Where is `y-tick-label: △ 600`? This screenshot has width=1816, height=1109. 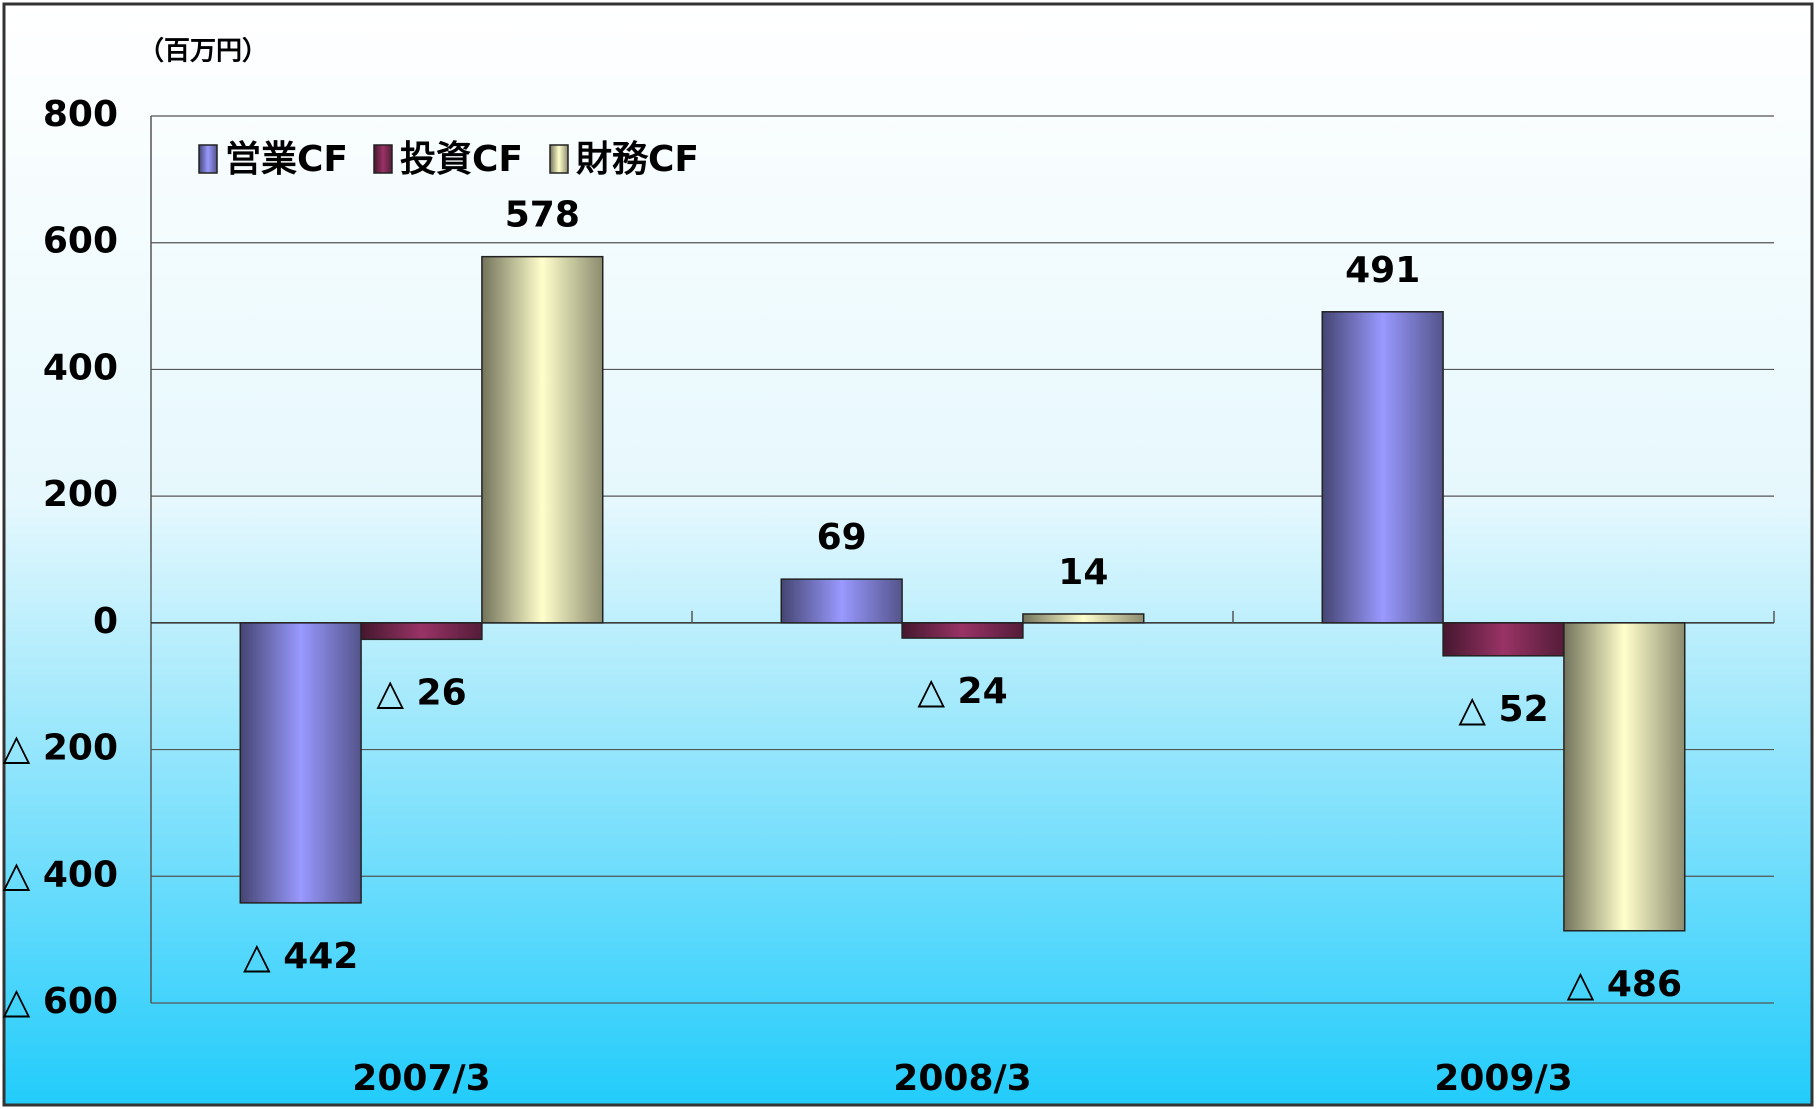
y-tick-label: △ 600 is located at coordinates (60, 1001).